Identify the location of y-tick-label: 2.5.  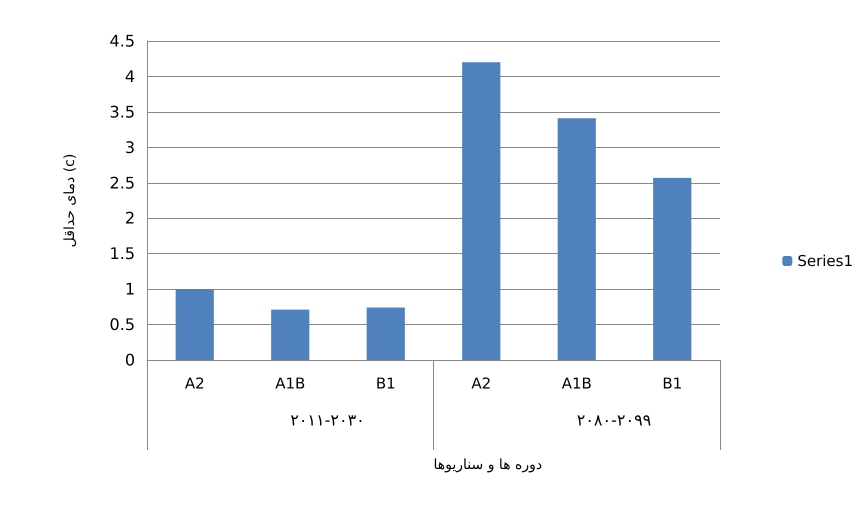
(122, 182).